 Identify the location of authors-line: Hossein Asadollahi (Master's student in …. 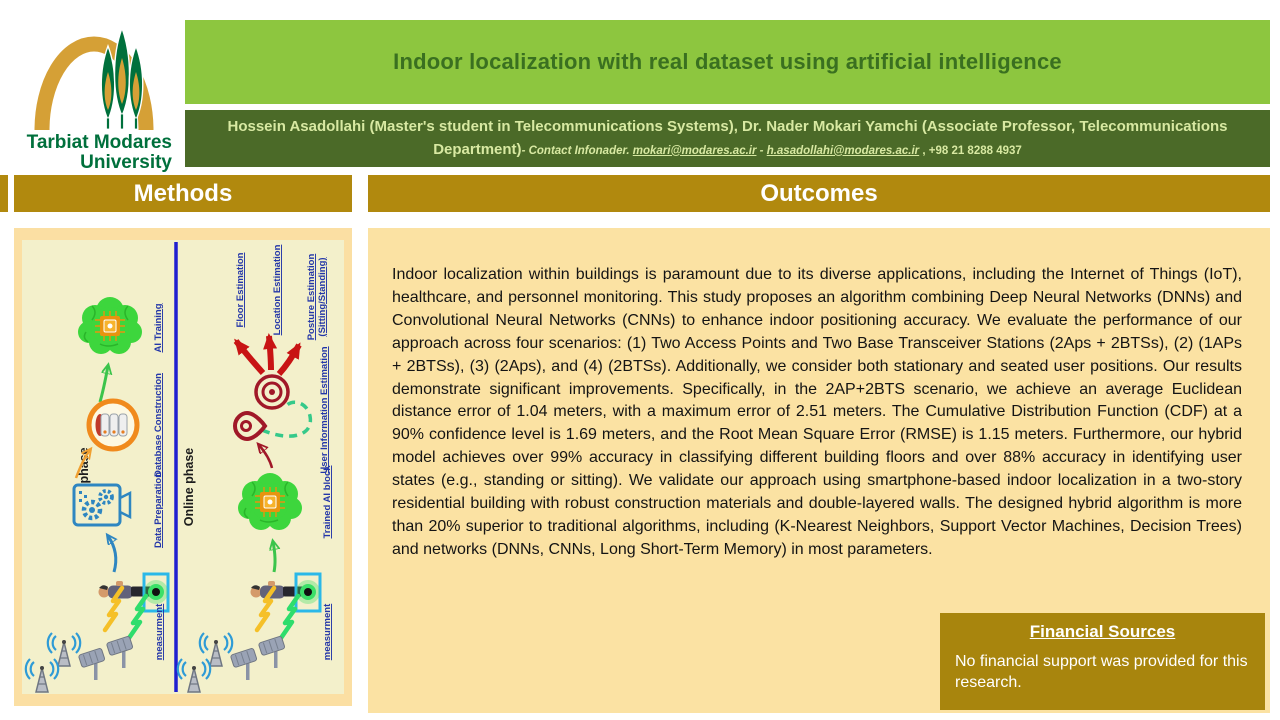
(727, 138).